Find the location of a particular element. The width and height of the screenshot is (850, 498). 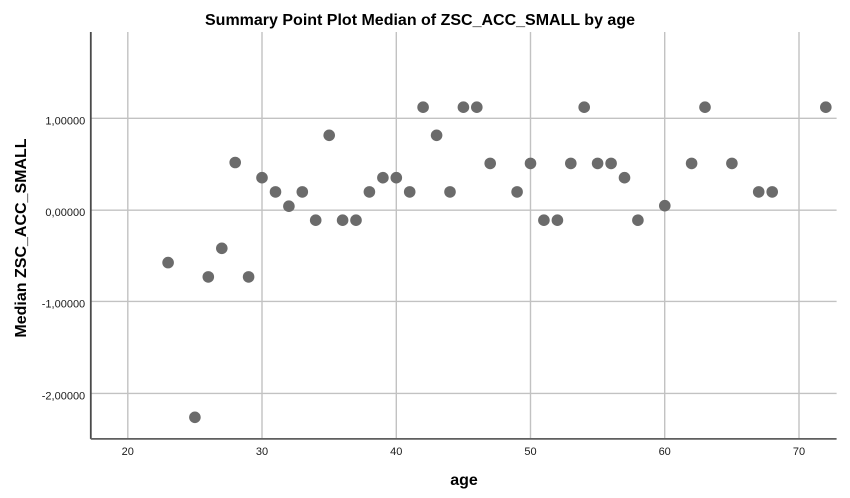

svg-text: 40 is located at coordinates (396, 452).